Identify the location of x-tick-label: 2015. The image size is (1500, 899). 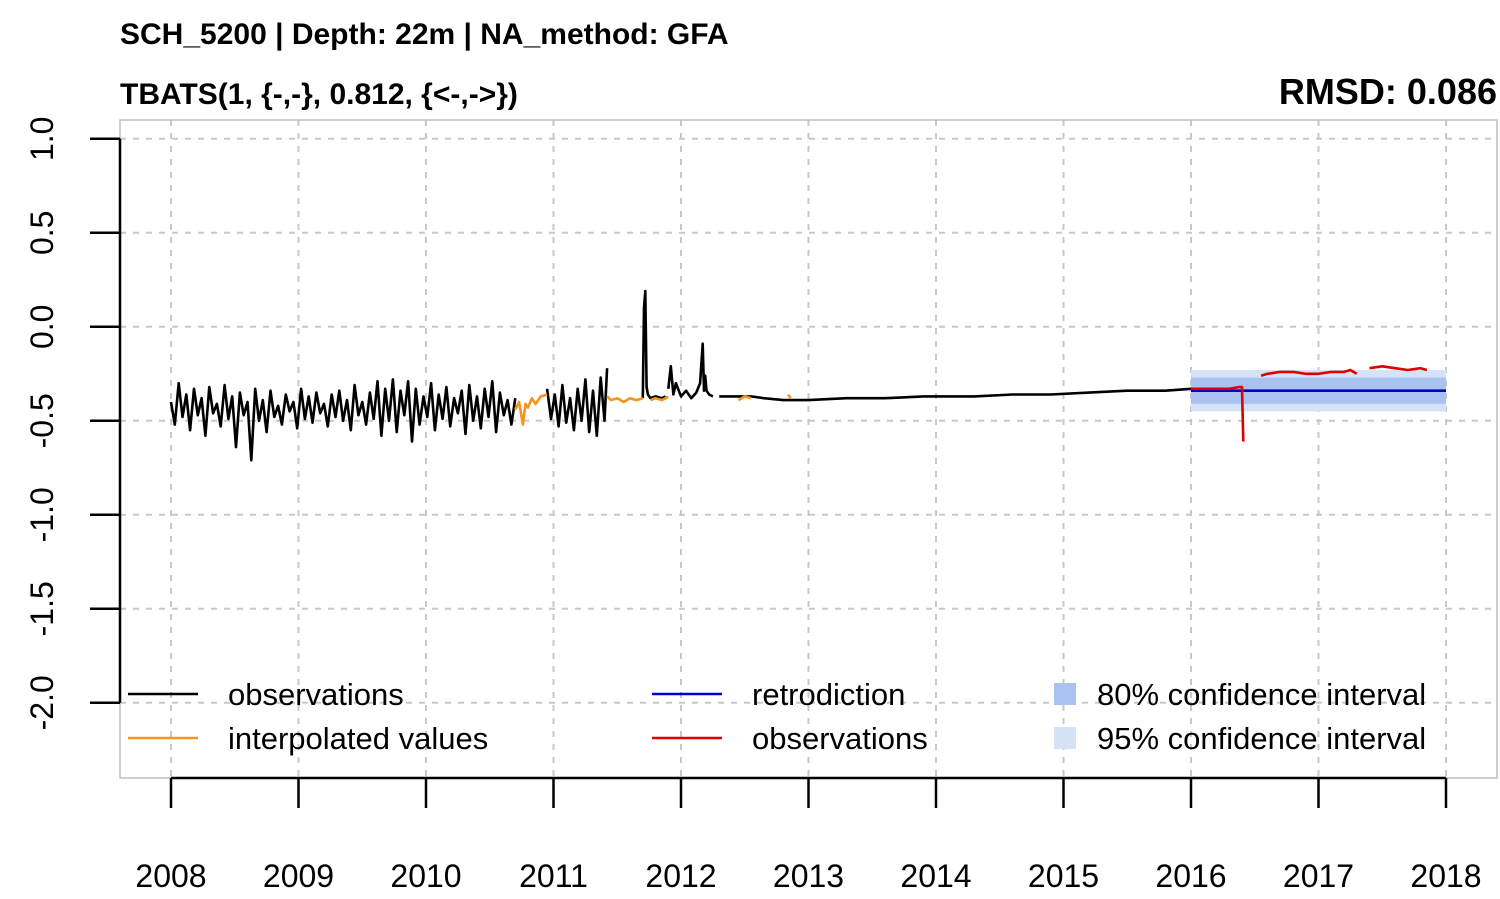
(1063, 876).